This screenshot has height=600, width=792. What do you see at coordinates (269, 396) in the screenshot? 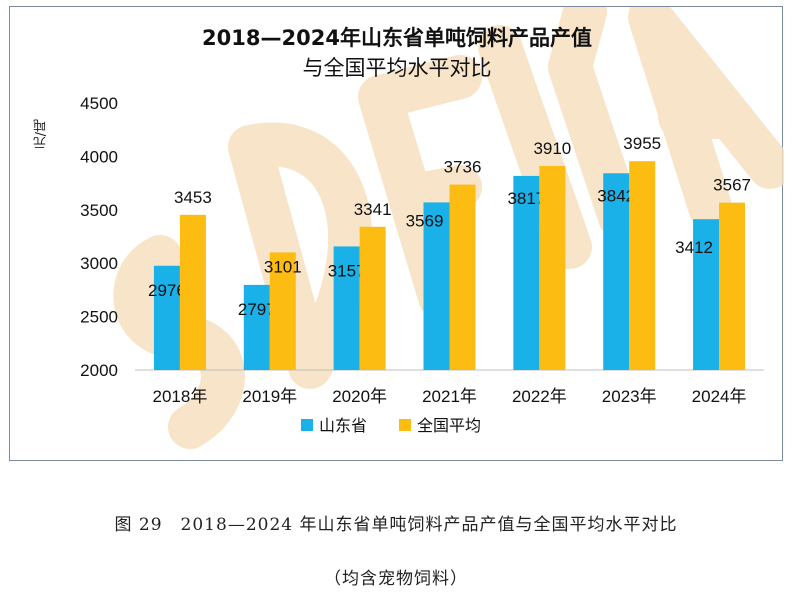
I see `x-tick-label: 2019年` at bounding box center [269, 396].